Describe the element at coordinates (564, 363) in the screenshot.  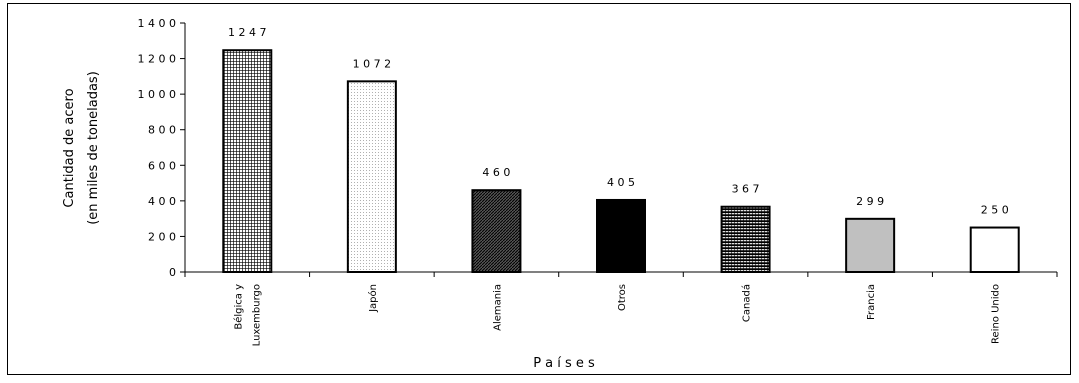
I see `x-axis-title: P a í s e s` at that location.